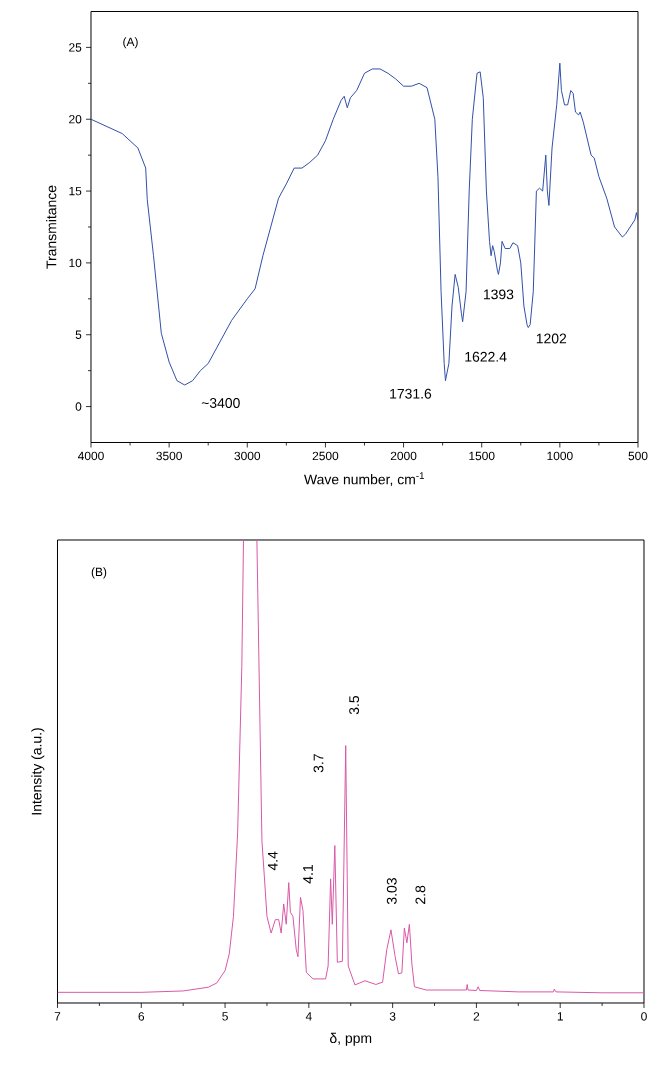 The width and height of the screenshot is (656, 1078). What do you see at coordinates (318, 763) in the screenshot?
I see `annotation: 3.7` at bounding box center [318, 763].